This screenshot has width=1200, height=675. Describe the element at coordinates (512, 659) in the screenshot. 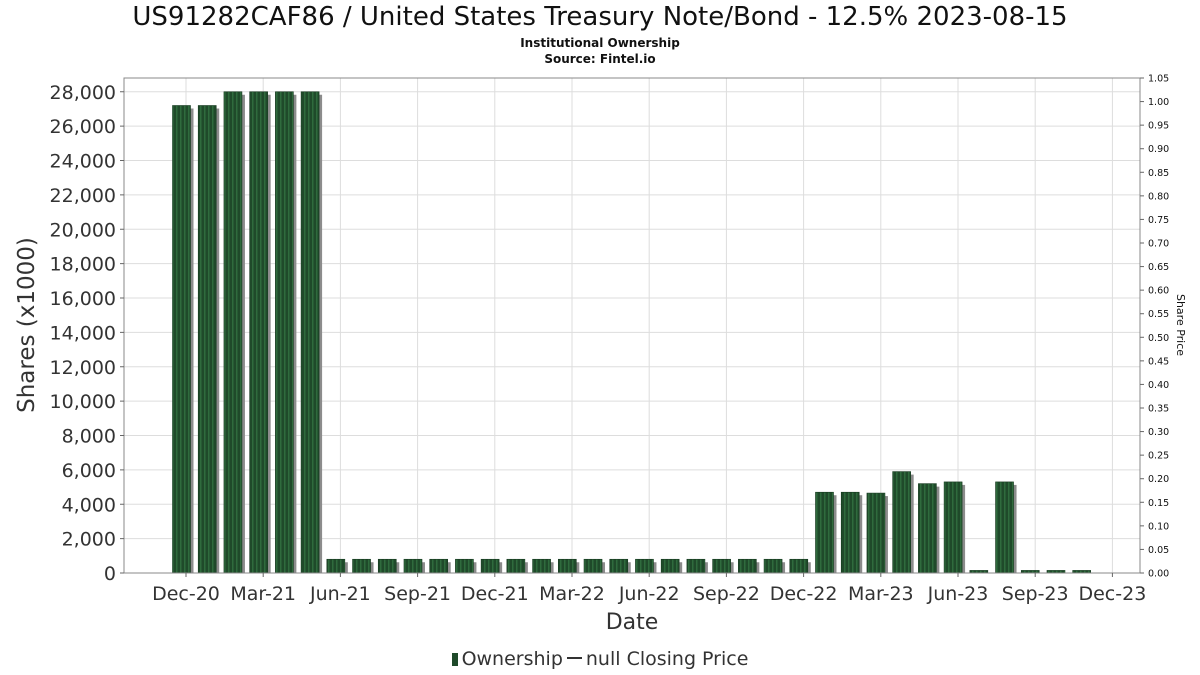

I see `legend-ownership-label: Ownership` at that location.